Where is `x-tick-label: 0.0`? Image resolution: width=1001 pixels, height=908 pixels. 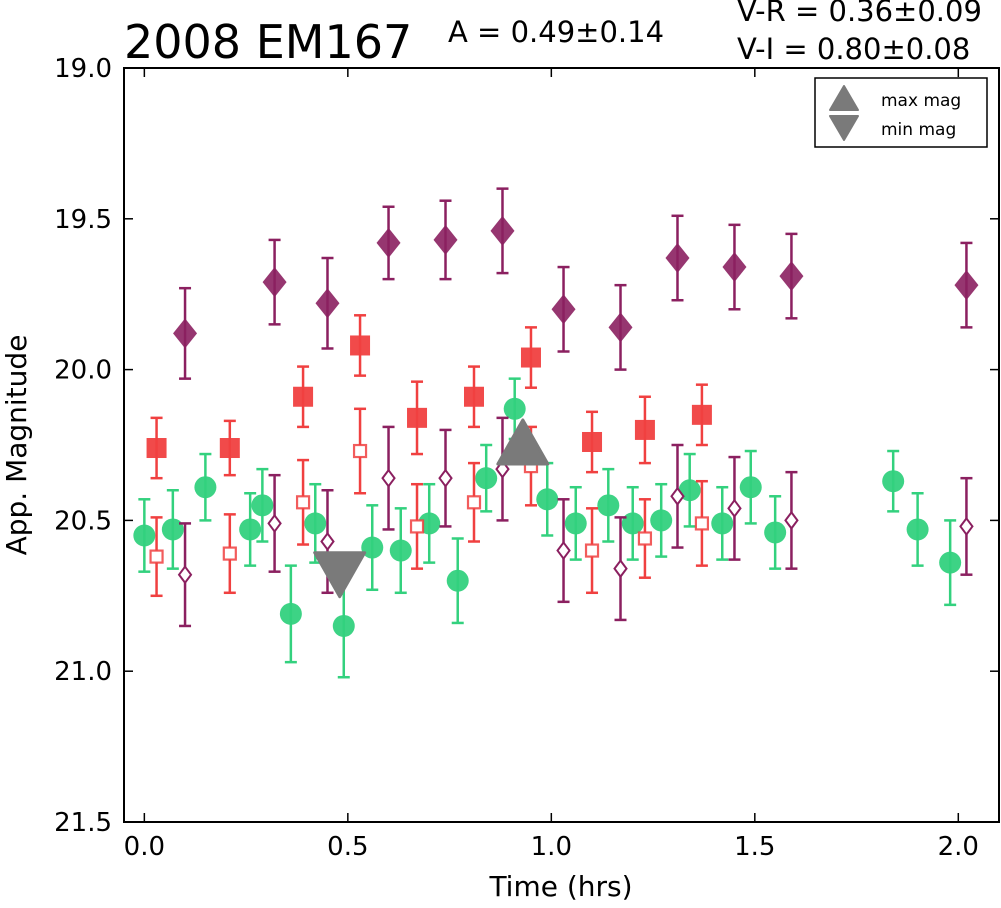
x-tick-label: 0.0 is located at coordinates (144, 847).